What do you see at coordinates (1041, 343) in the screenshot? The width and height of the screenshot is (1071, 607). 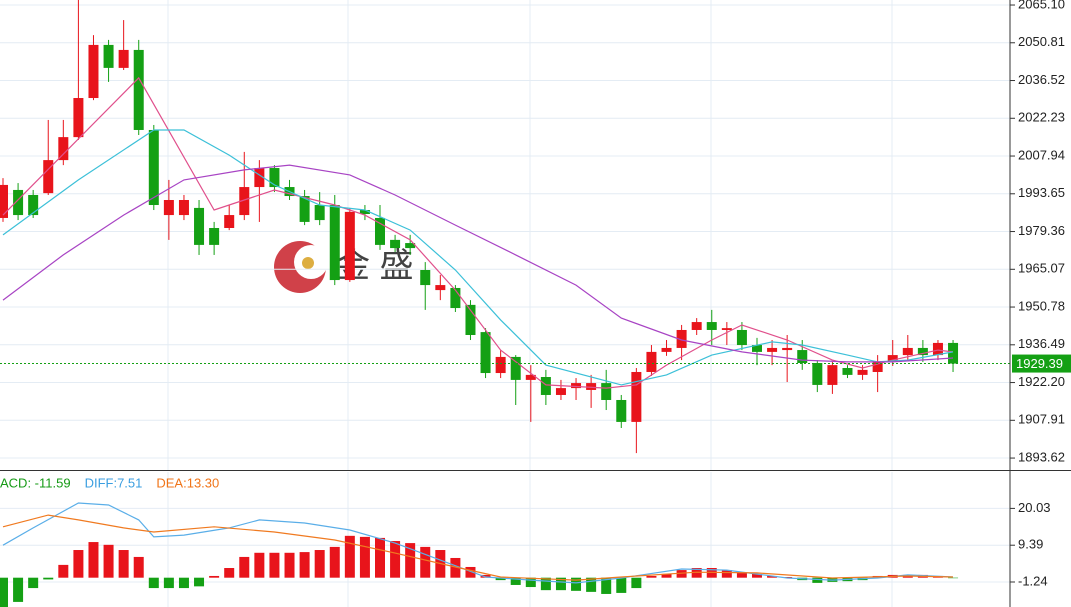 I see `y-tick-label: 1936.49` at bounding box center [1041, 343].